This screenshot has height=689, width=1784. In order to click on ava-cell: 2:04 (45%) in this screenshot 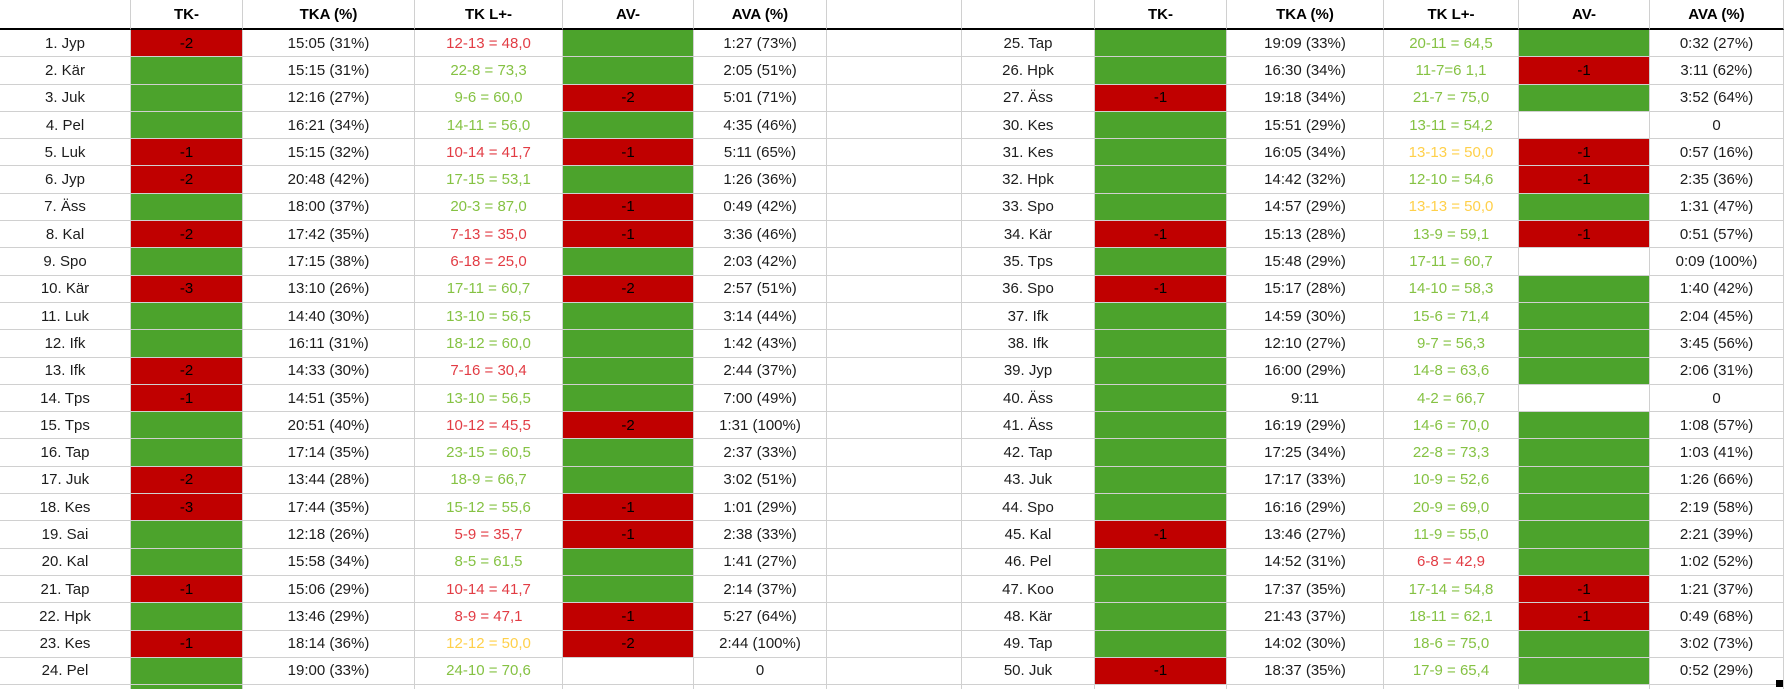, I will do `click(1717, 316)`.